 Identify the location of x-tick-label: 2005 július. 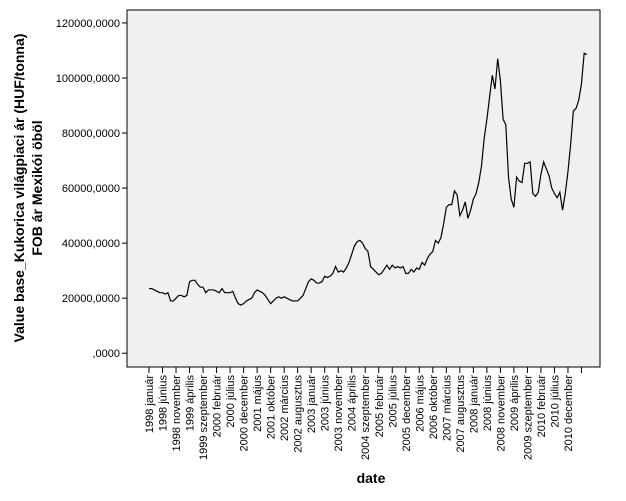
(393, 401).